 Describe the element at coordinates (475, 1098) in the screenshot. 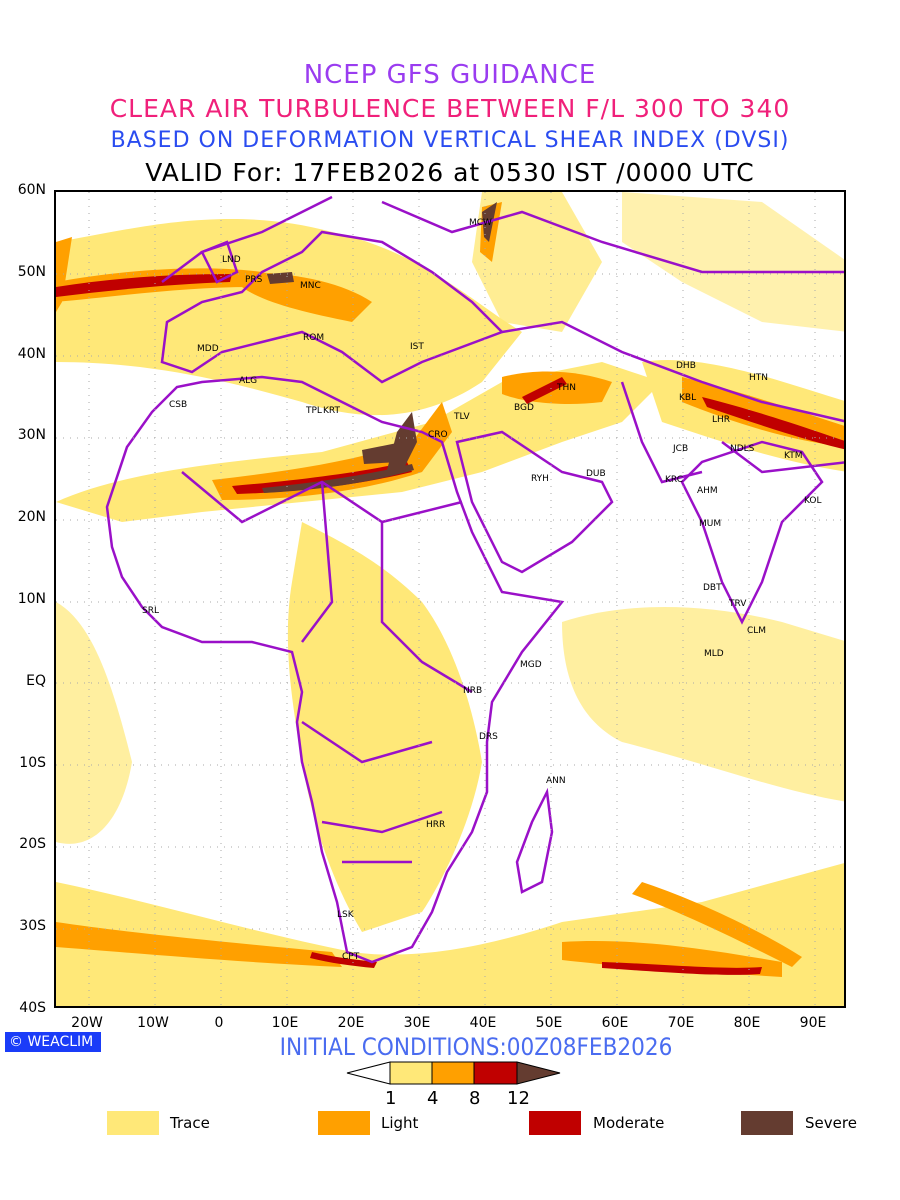

I see `colorbar-tick: 8` at that location.